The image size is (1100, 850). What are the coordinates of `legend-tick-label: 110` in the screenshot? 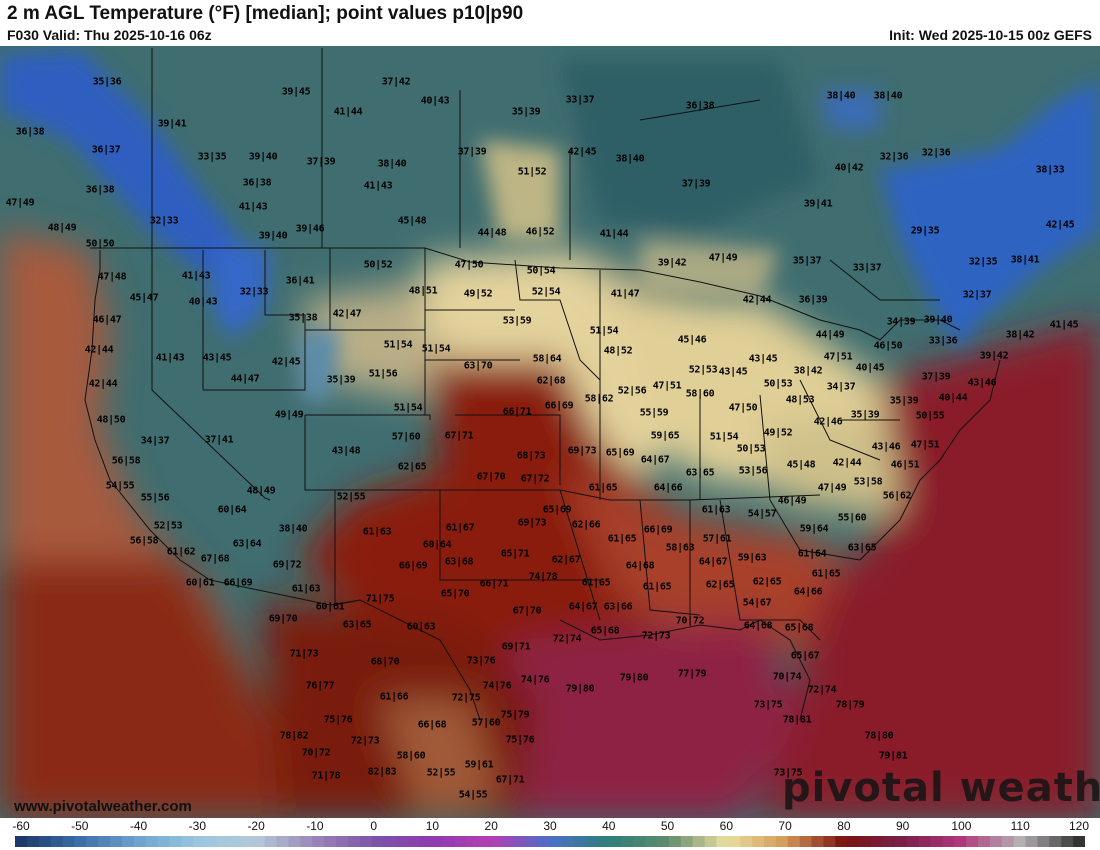 It's located at (1020, 826).